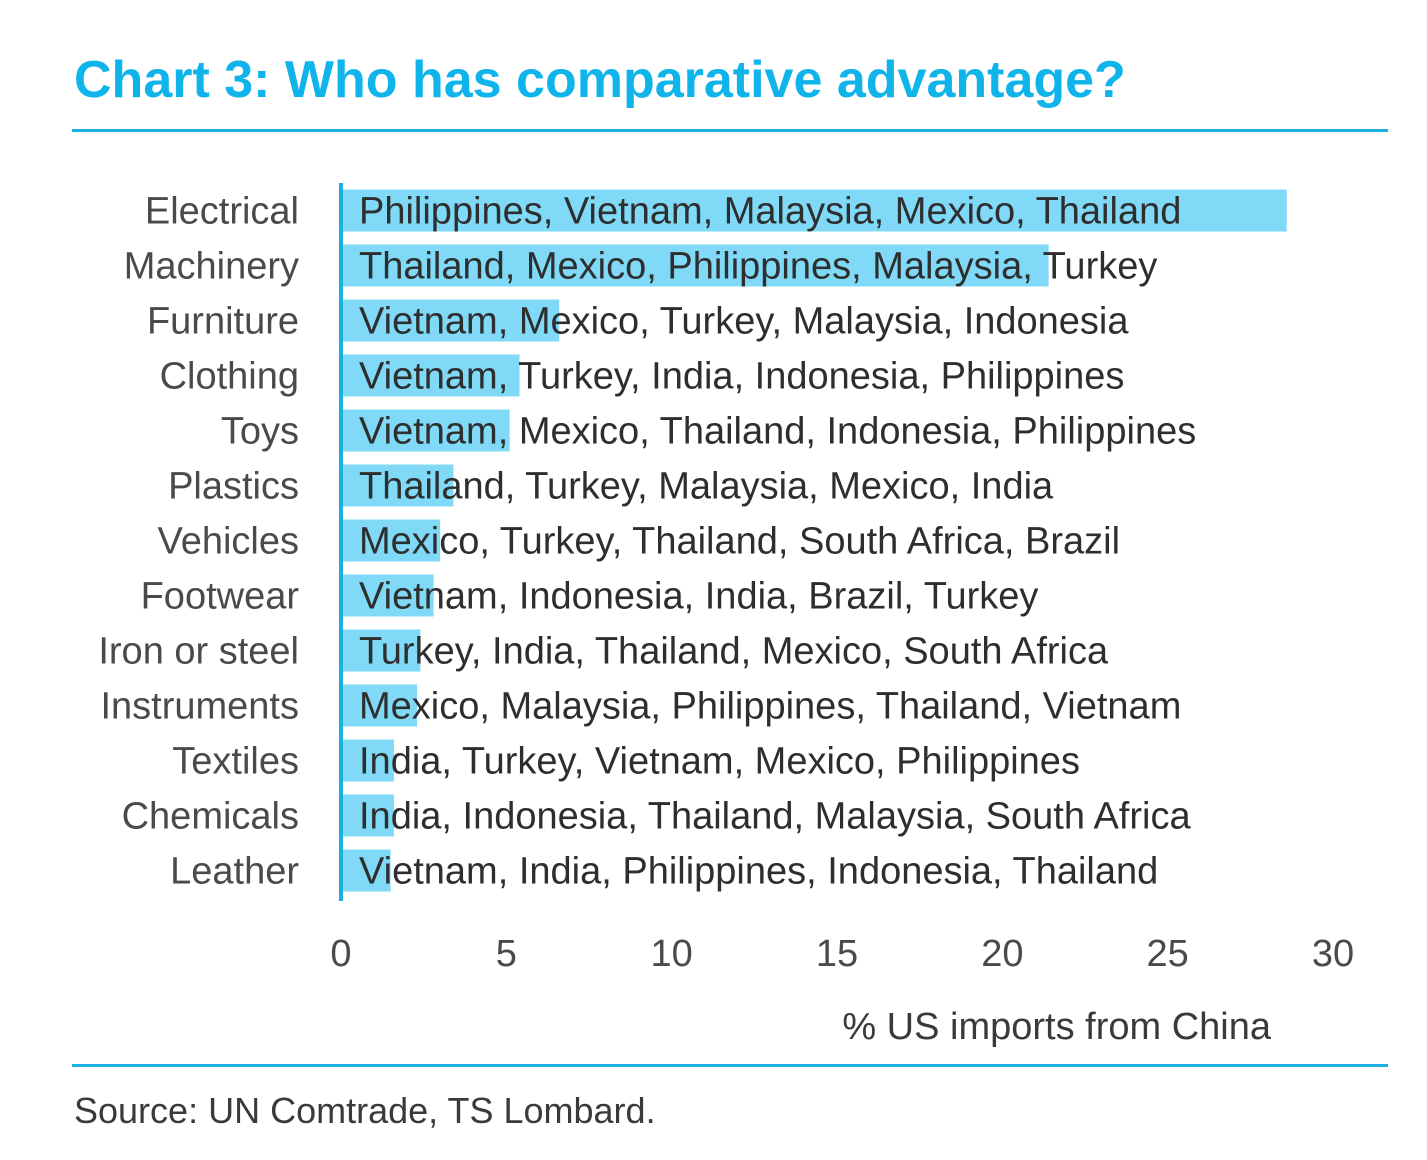 This screenshot has width=1427, height=1160. I want to click on x-tick-label-2: 10, so click(672, 954).